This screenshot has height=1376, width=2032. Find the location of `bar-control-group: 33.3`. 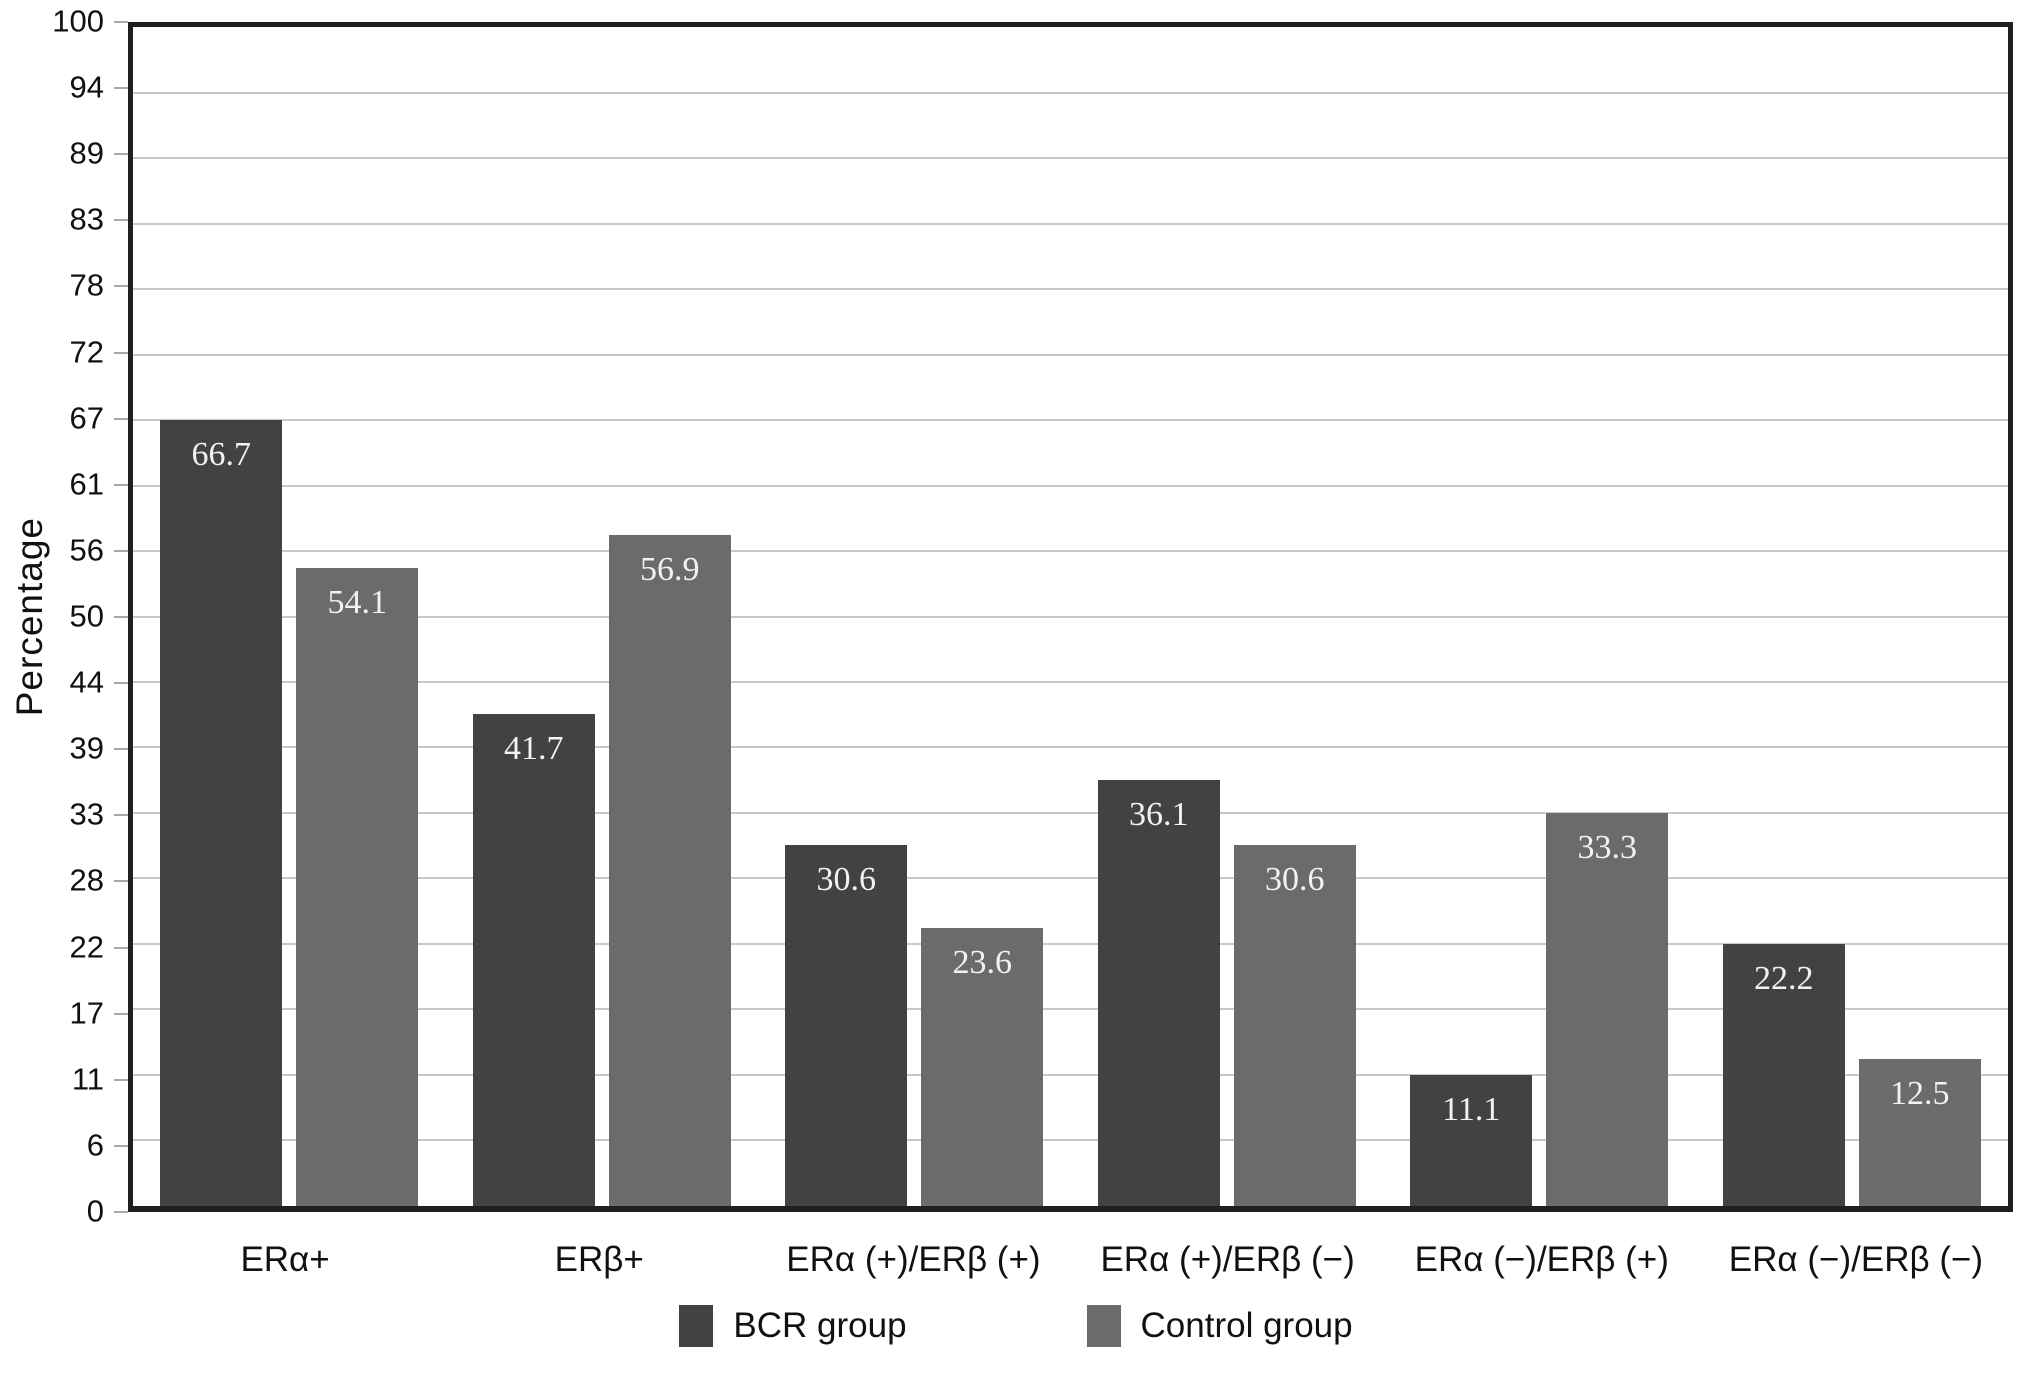

bar-control-group: 33.3 is located at coordinates (1607, 1009).